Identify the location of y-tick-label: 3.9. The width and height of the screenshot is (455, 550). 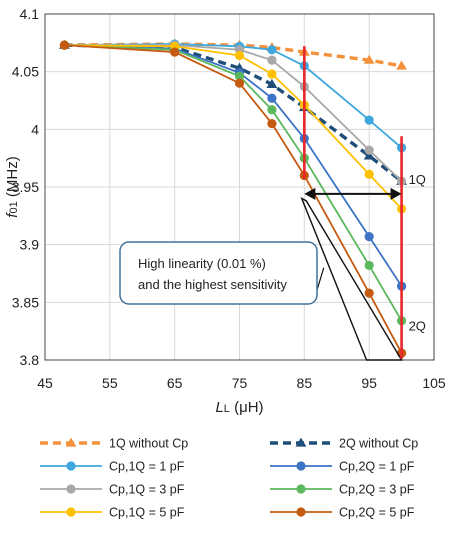
(30, 245).